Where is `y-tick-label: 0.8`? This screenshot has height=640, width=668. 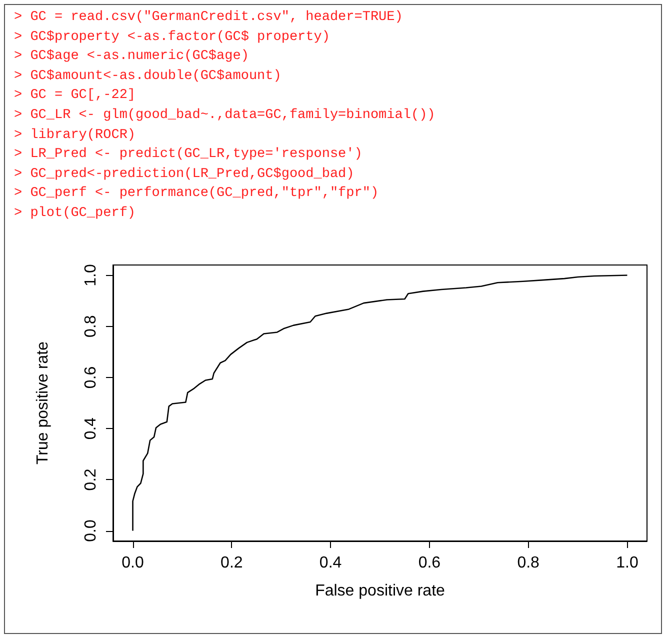
y-tick-label: 0.8 is located at coordinates (91, 326).